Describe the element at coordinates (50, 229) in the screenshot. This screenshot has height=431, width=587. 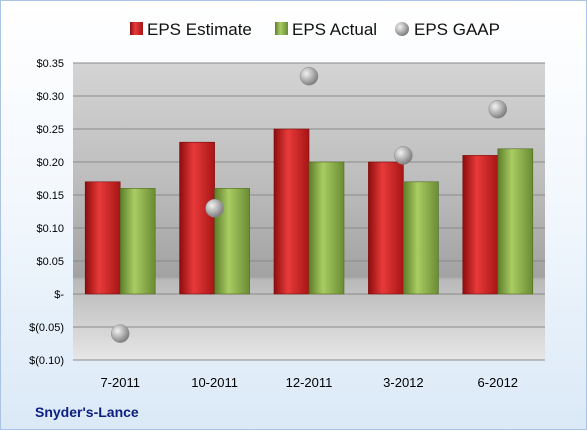
I see `y-tick-label: $0.10` at that location.